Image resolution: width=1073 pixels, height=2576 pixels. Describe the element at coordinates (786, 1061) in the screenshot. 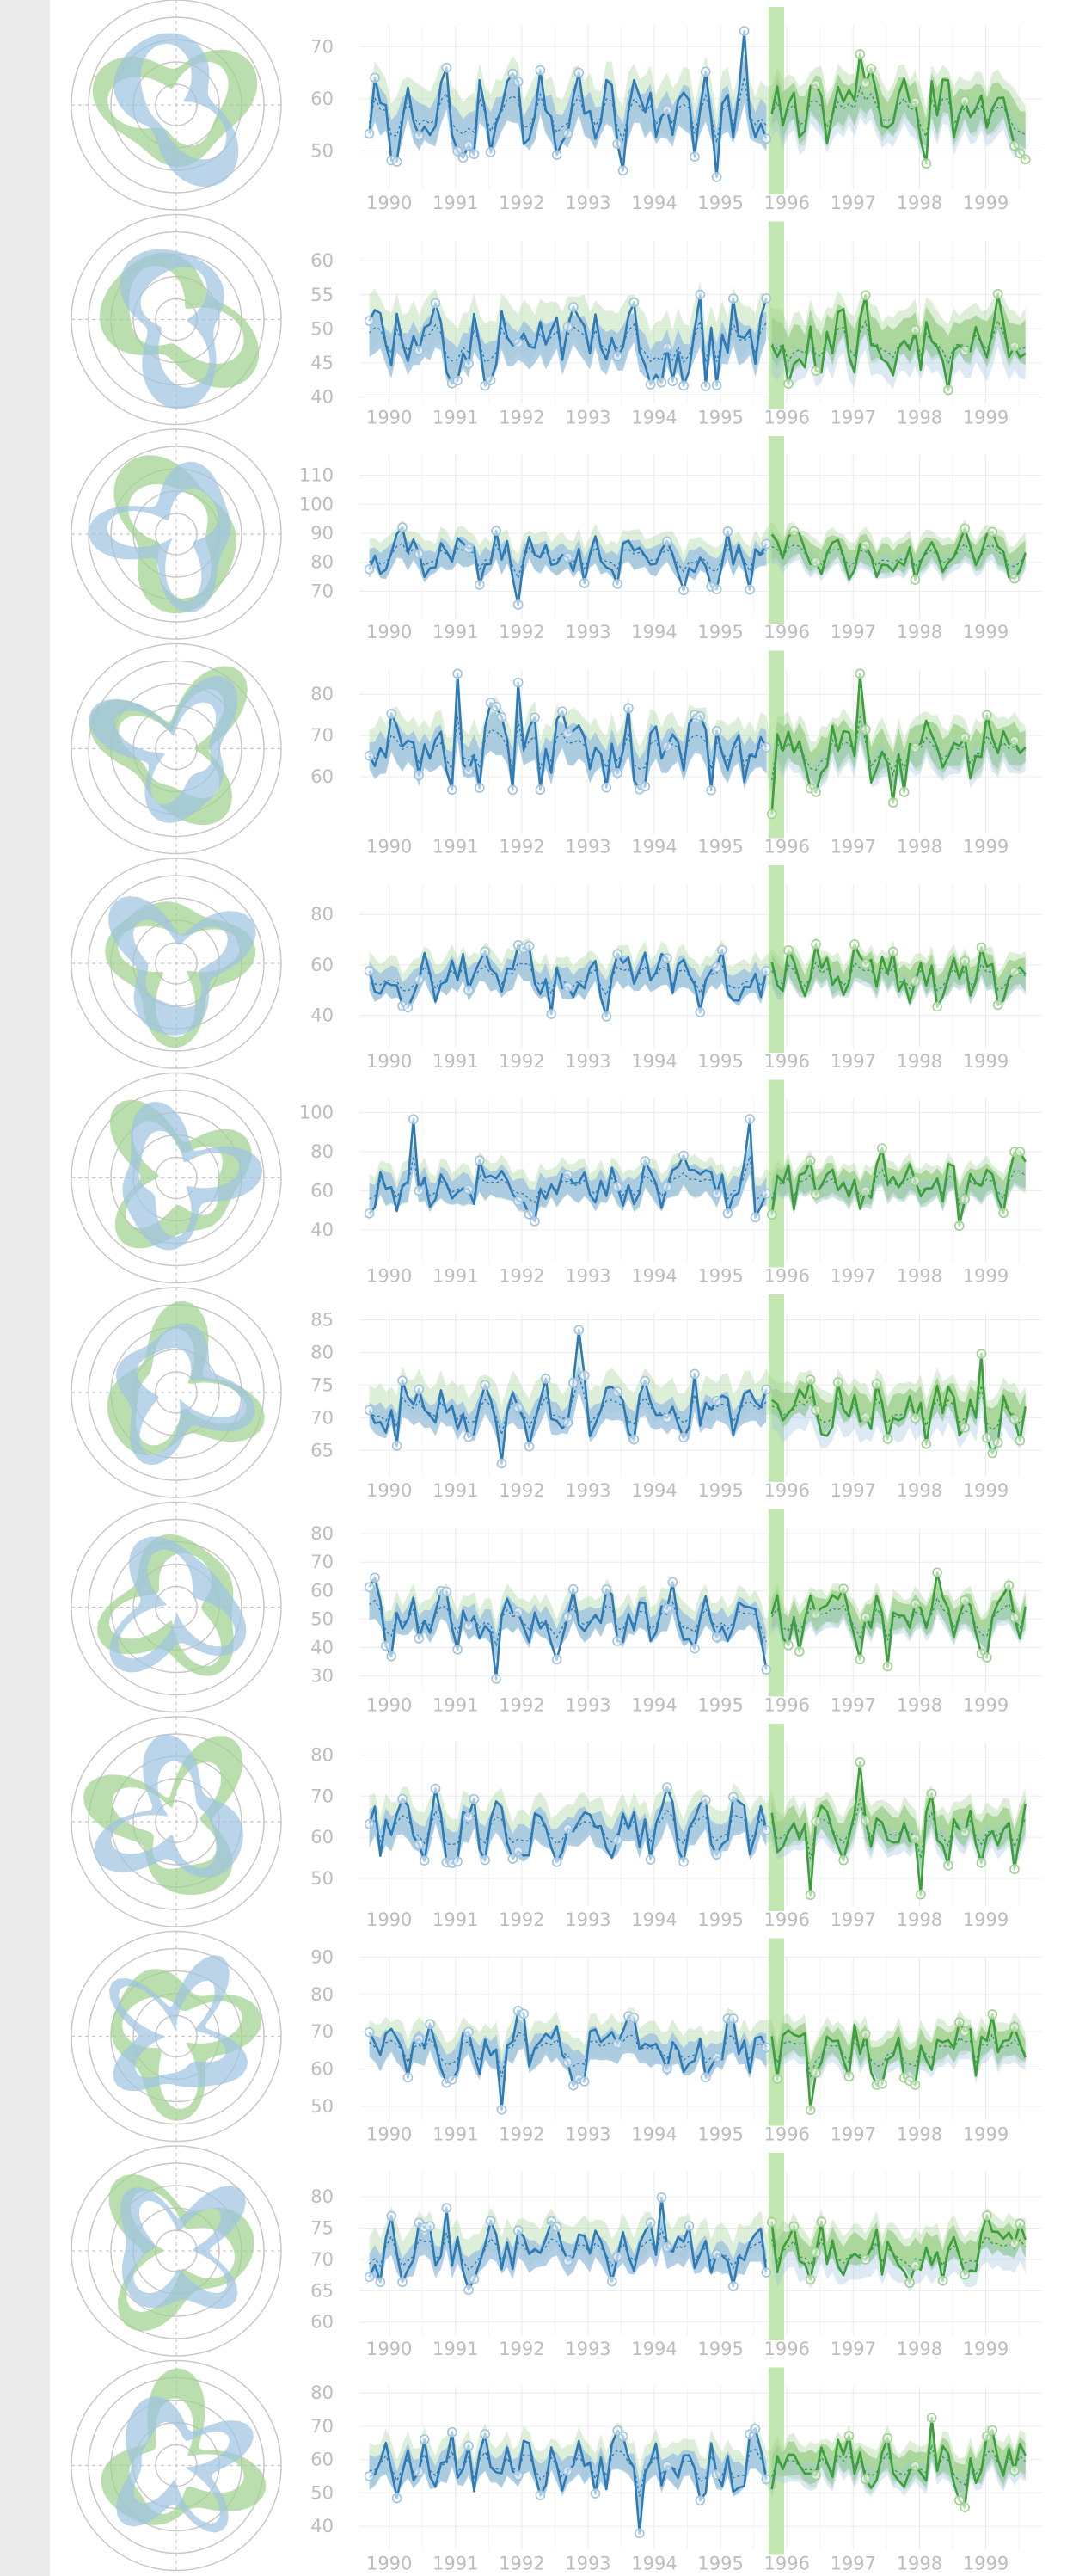

I see `x-tick-label: 1996` at that location.